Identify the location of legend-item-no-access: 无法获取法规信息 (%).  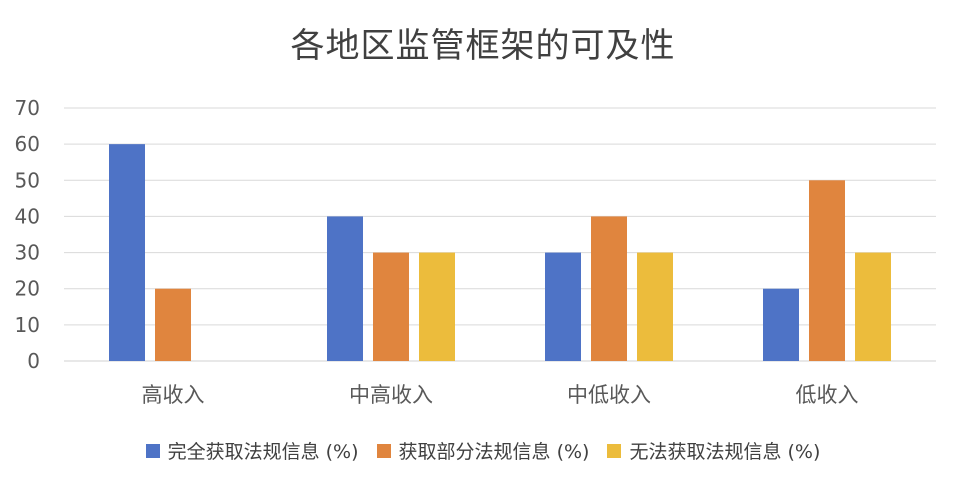
(713, 450).